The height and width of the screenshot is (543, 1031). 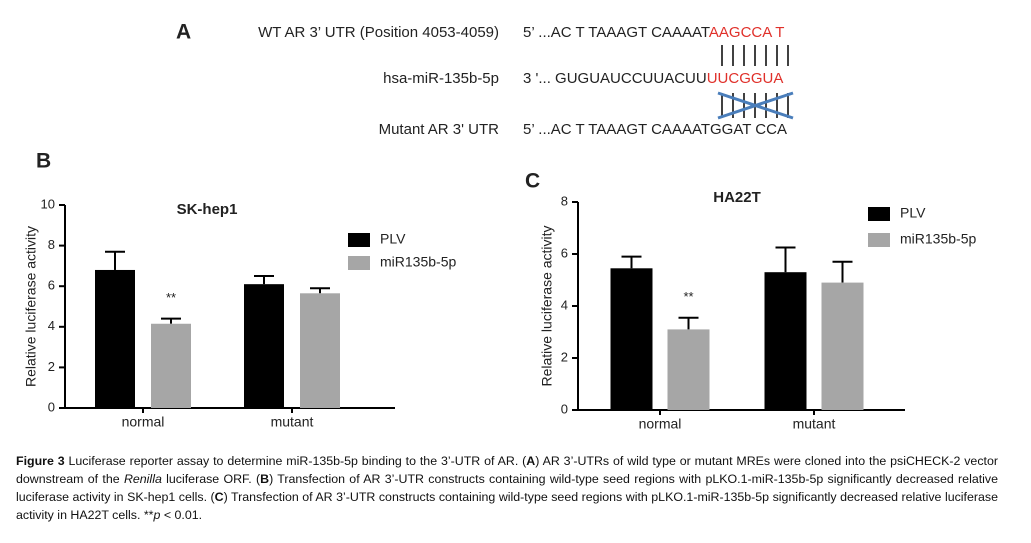 I want to click on panel-letter: B, so click(x=43, y=161).